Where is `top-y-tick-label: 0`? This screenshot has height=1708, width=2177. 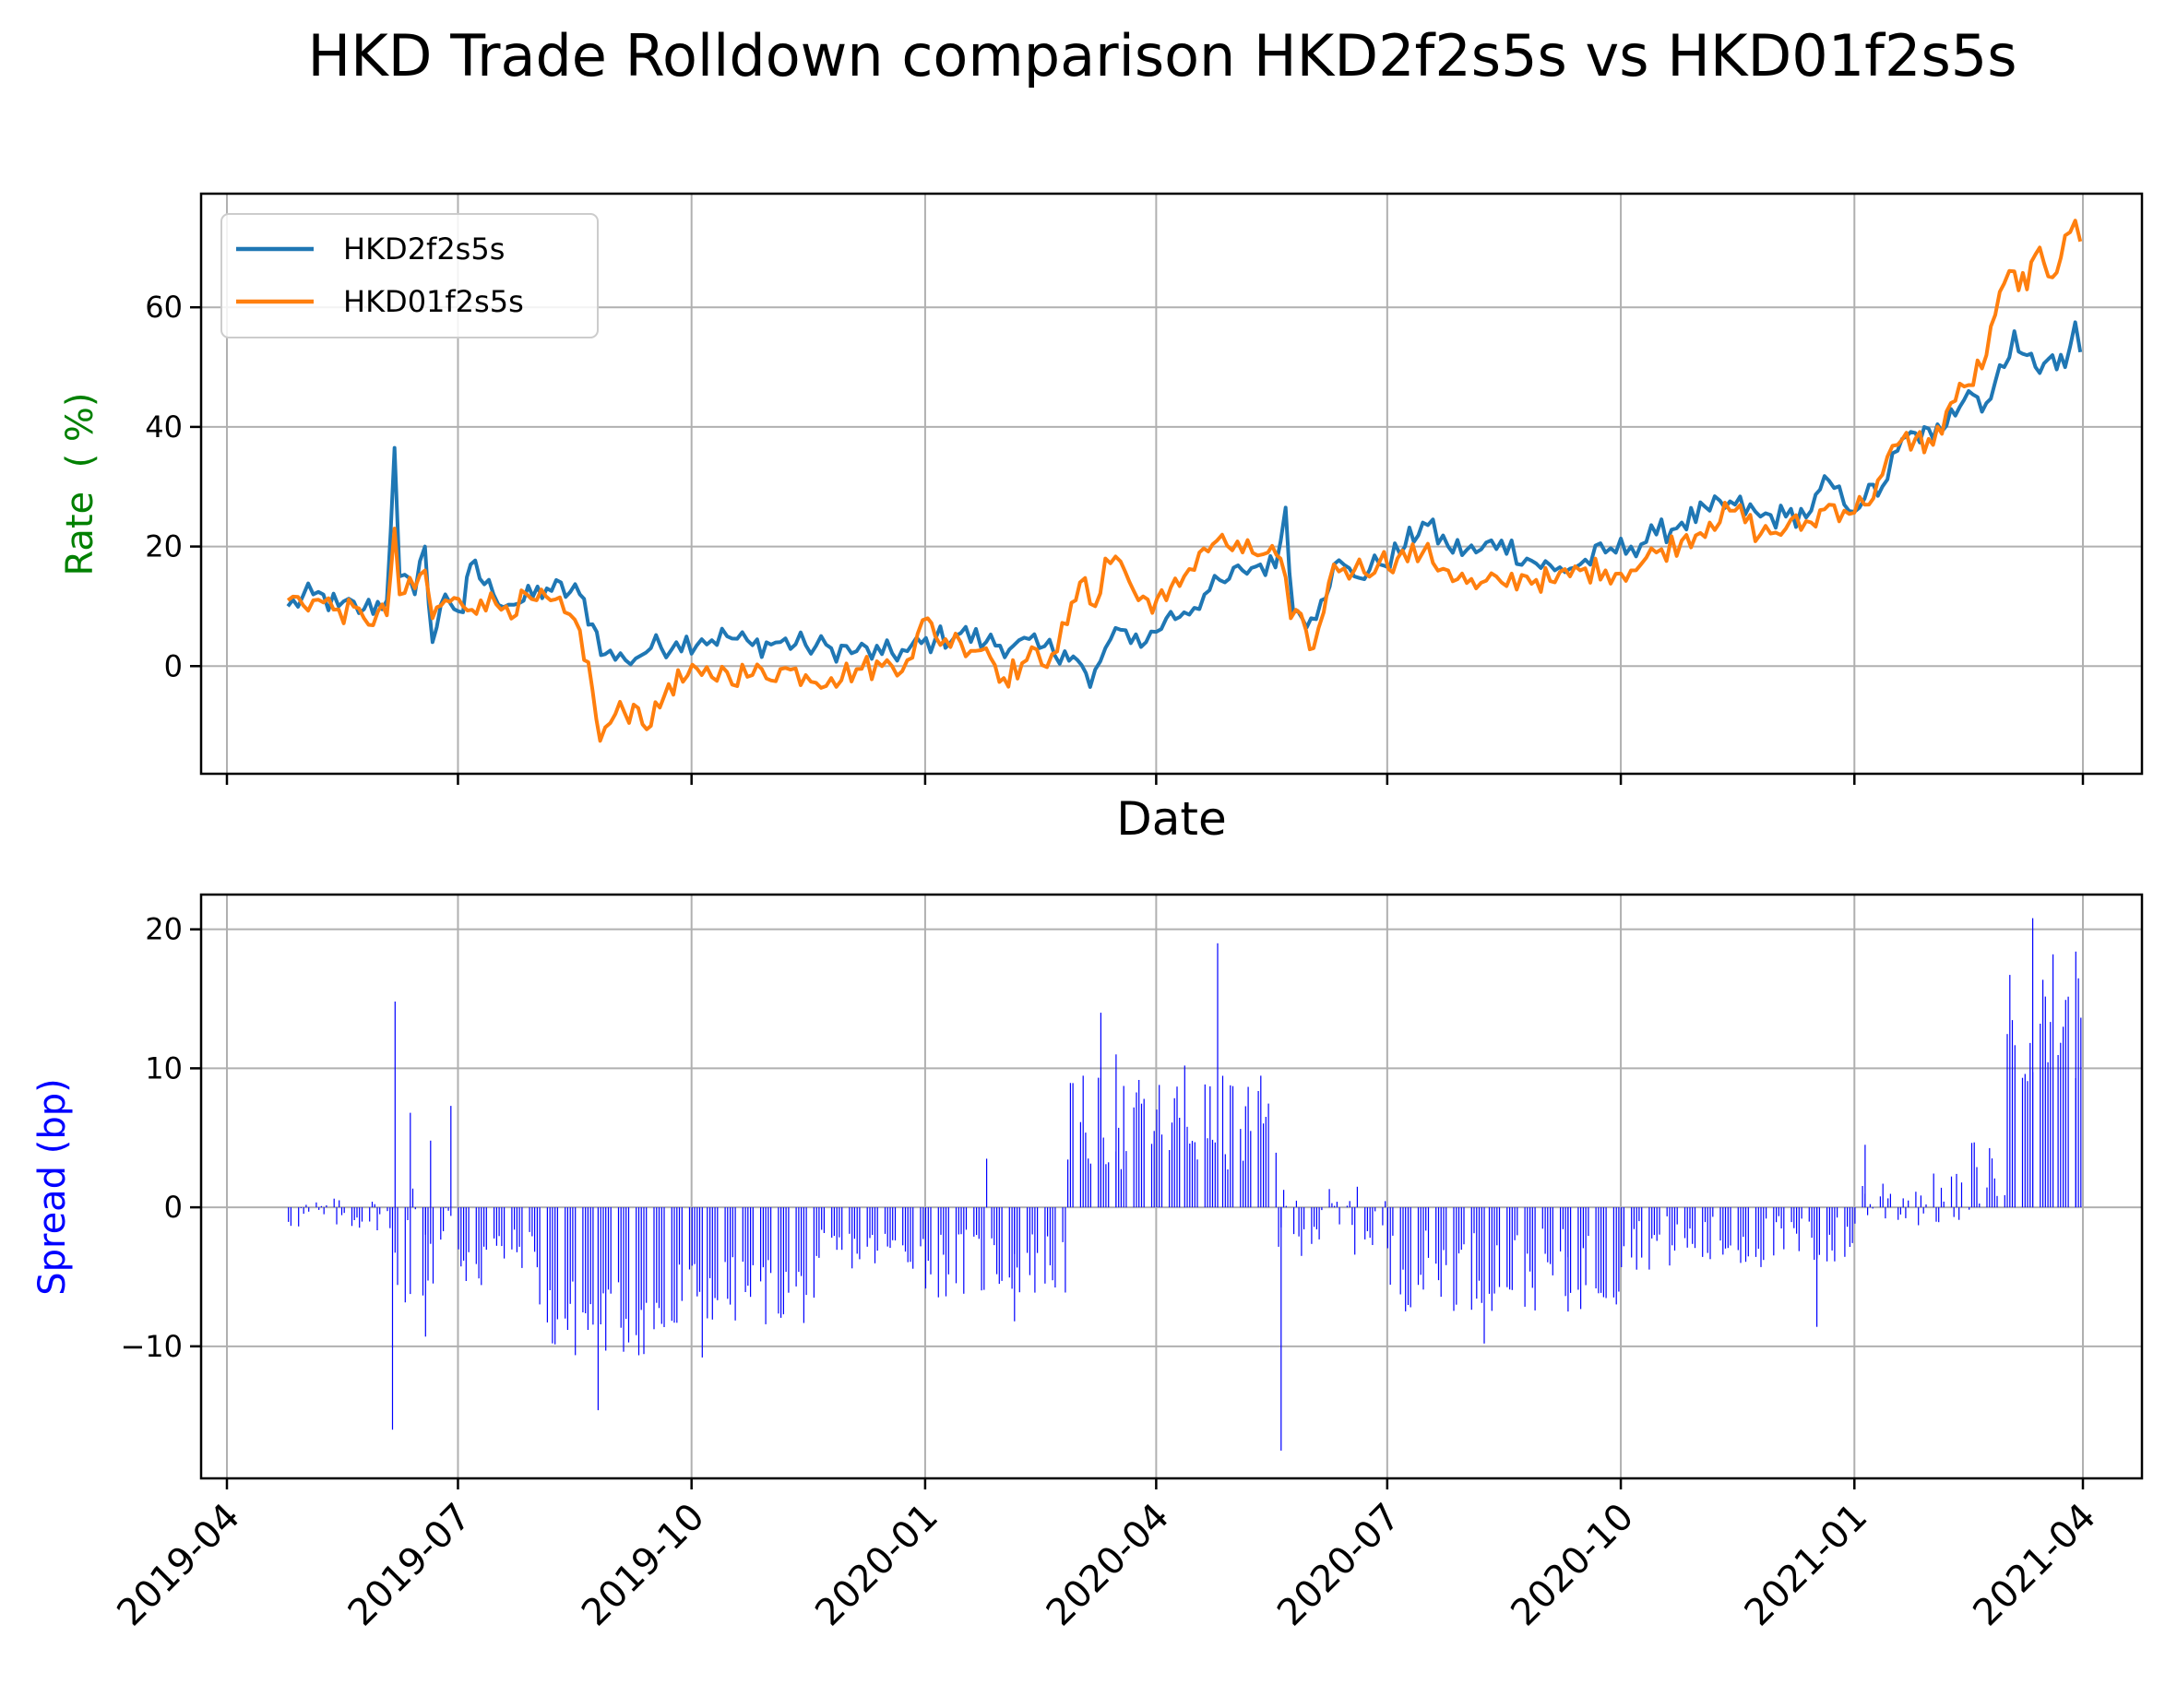
top-y-tick-label: 0 is located at coordinates (174, 666).